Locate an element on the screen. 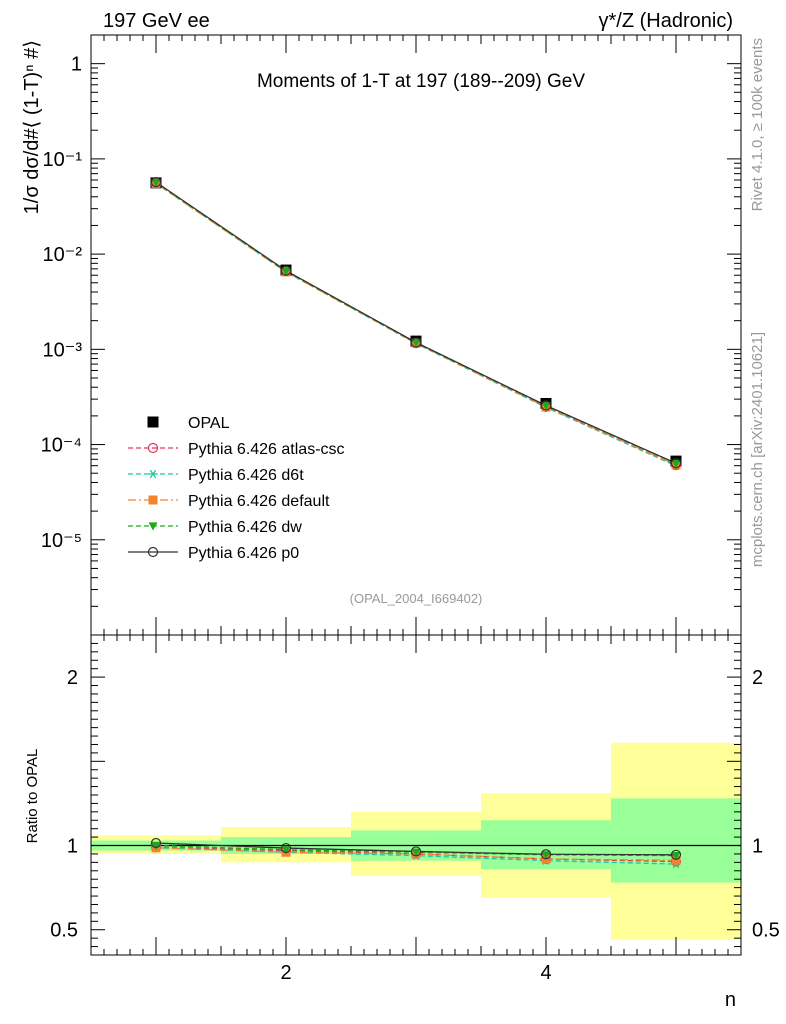  legend-label-1: Pythia 6.426 d6t is located at coordinates (246, 475).